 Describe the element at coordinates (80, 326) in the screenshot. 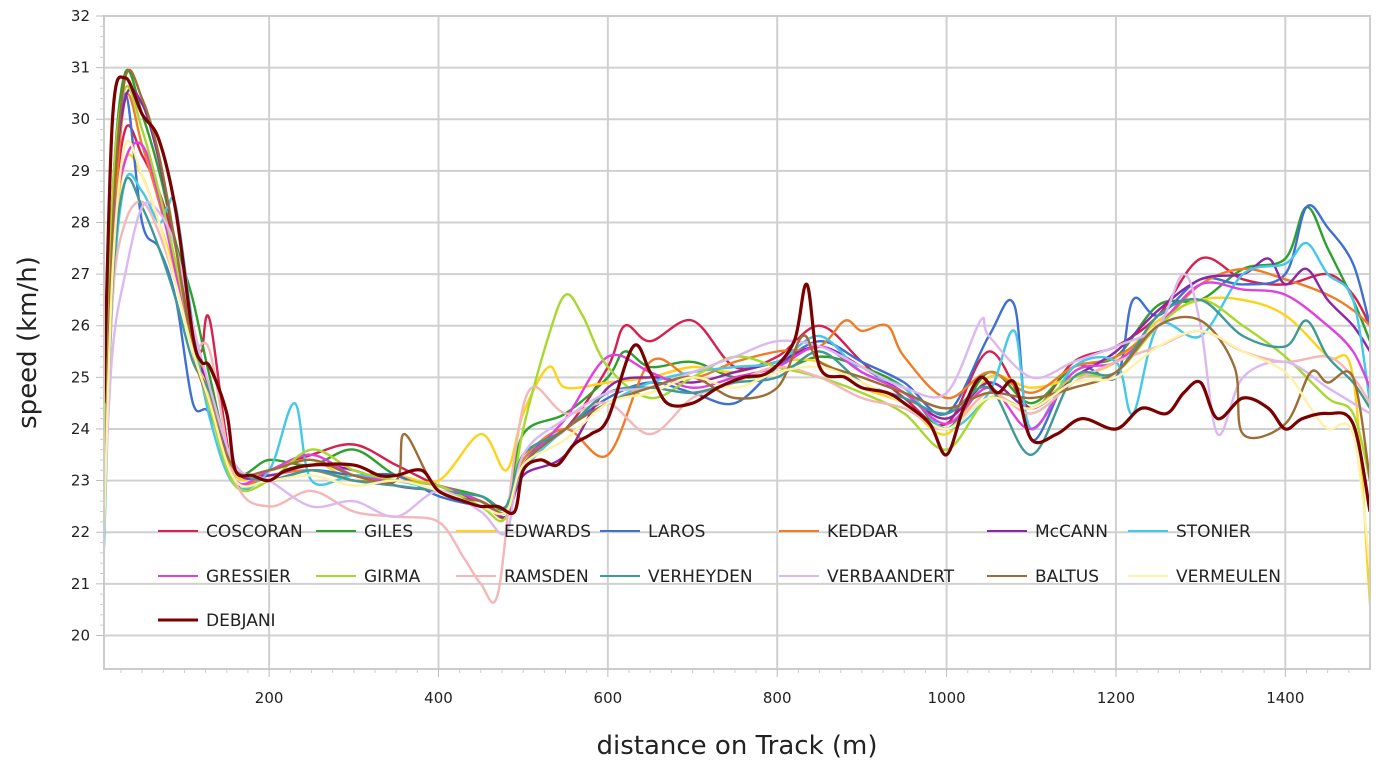

I see `y-tick-label: 26` at that location.